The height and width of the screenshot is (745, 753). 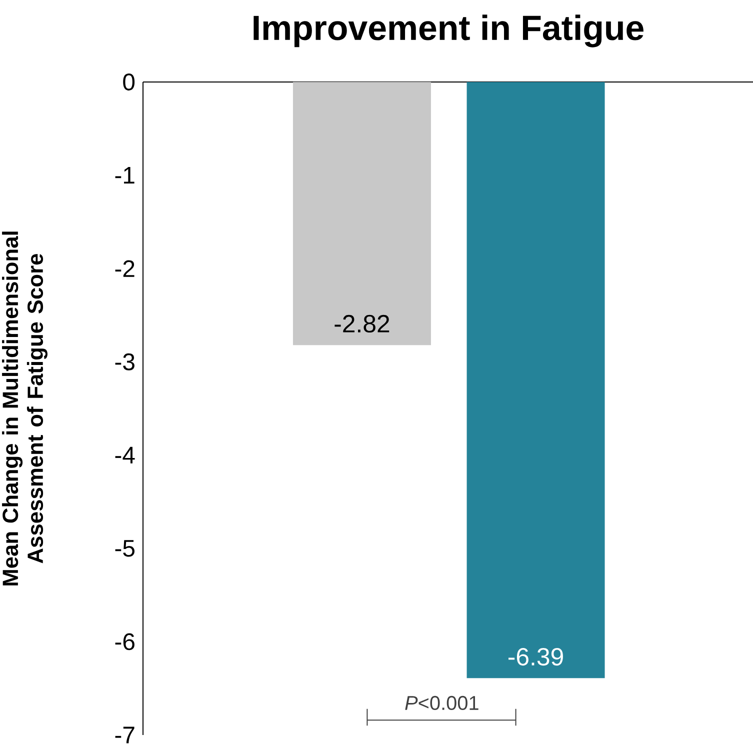 I want to click on data-label: -2.82, so click(x=362, y=323).